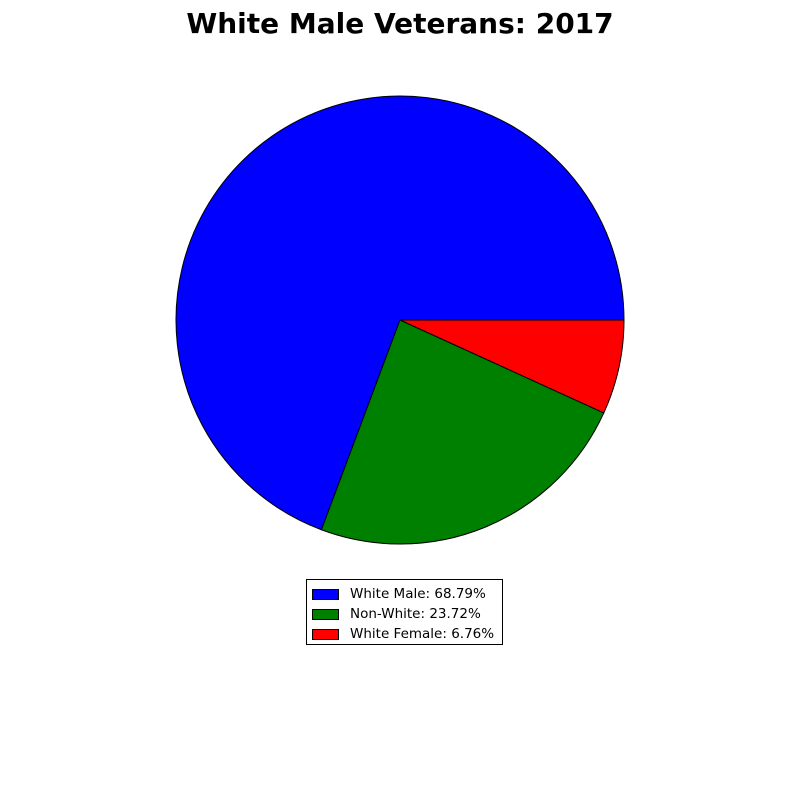 The width and height of the screenshot is (800, 800). Describe the element at coordinates (422, 634) in the screenshot. I see `legend-label: White Female: 6.76%` at that location.